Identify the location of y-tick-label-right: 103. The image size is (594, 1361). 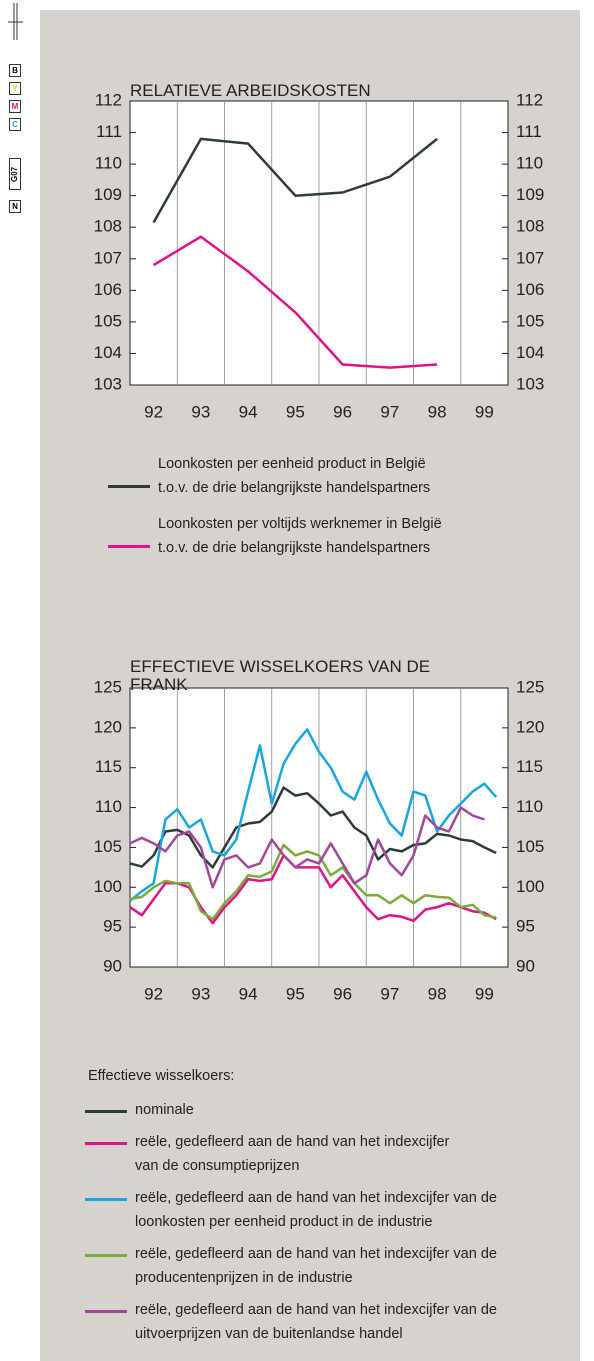
(530, 383).